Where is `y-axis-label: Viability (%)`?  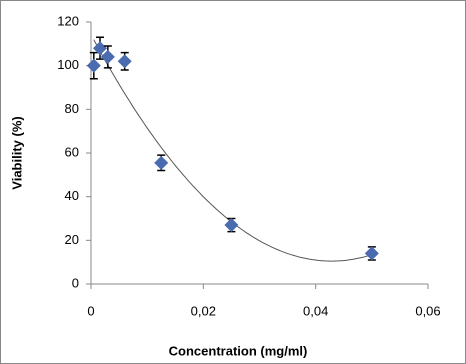 y-axis-label: Viability (%) is located at coordinates (16, 152).